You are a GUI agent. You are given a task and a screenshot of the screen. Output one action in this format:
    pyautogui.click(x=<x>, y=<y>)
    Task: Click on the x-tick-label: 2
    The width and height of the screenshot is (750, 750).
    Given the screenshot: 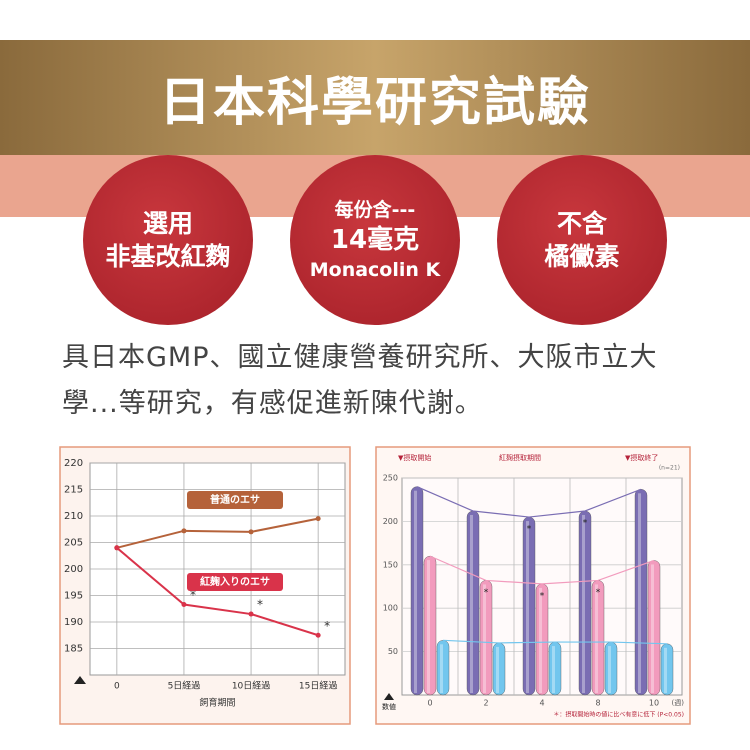 What is the action you would take?
    pyautogui.click(x=485, y=703)
    